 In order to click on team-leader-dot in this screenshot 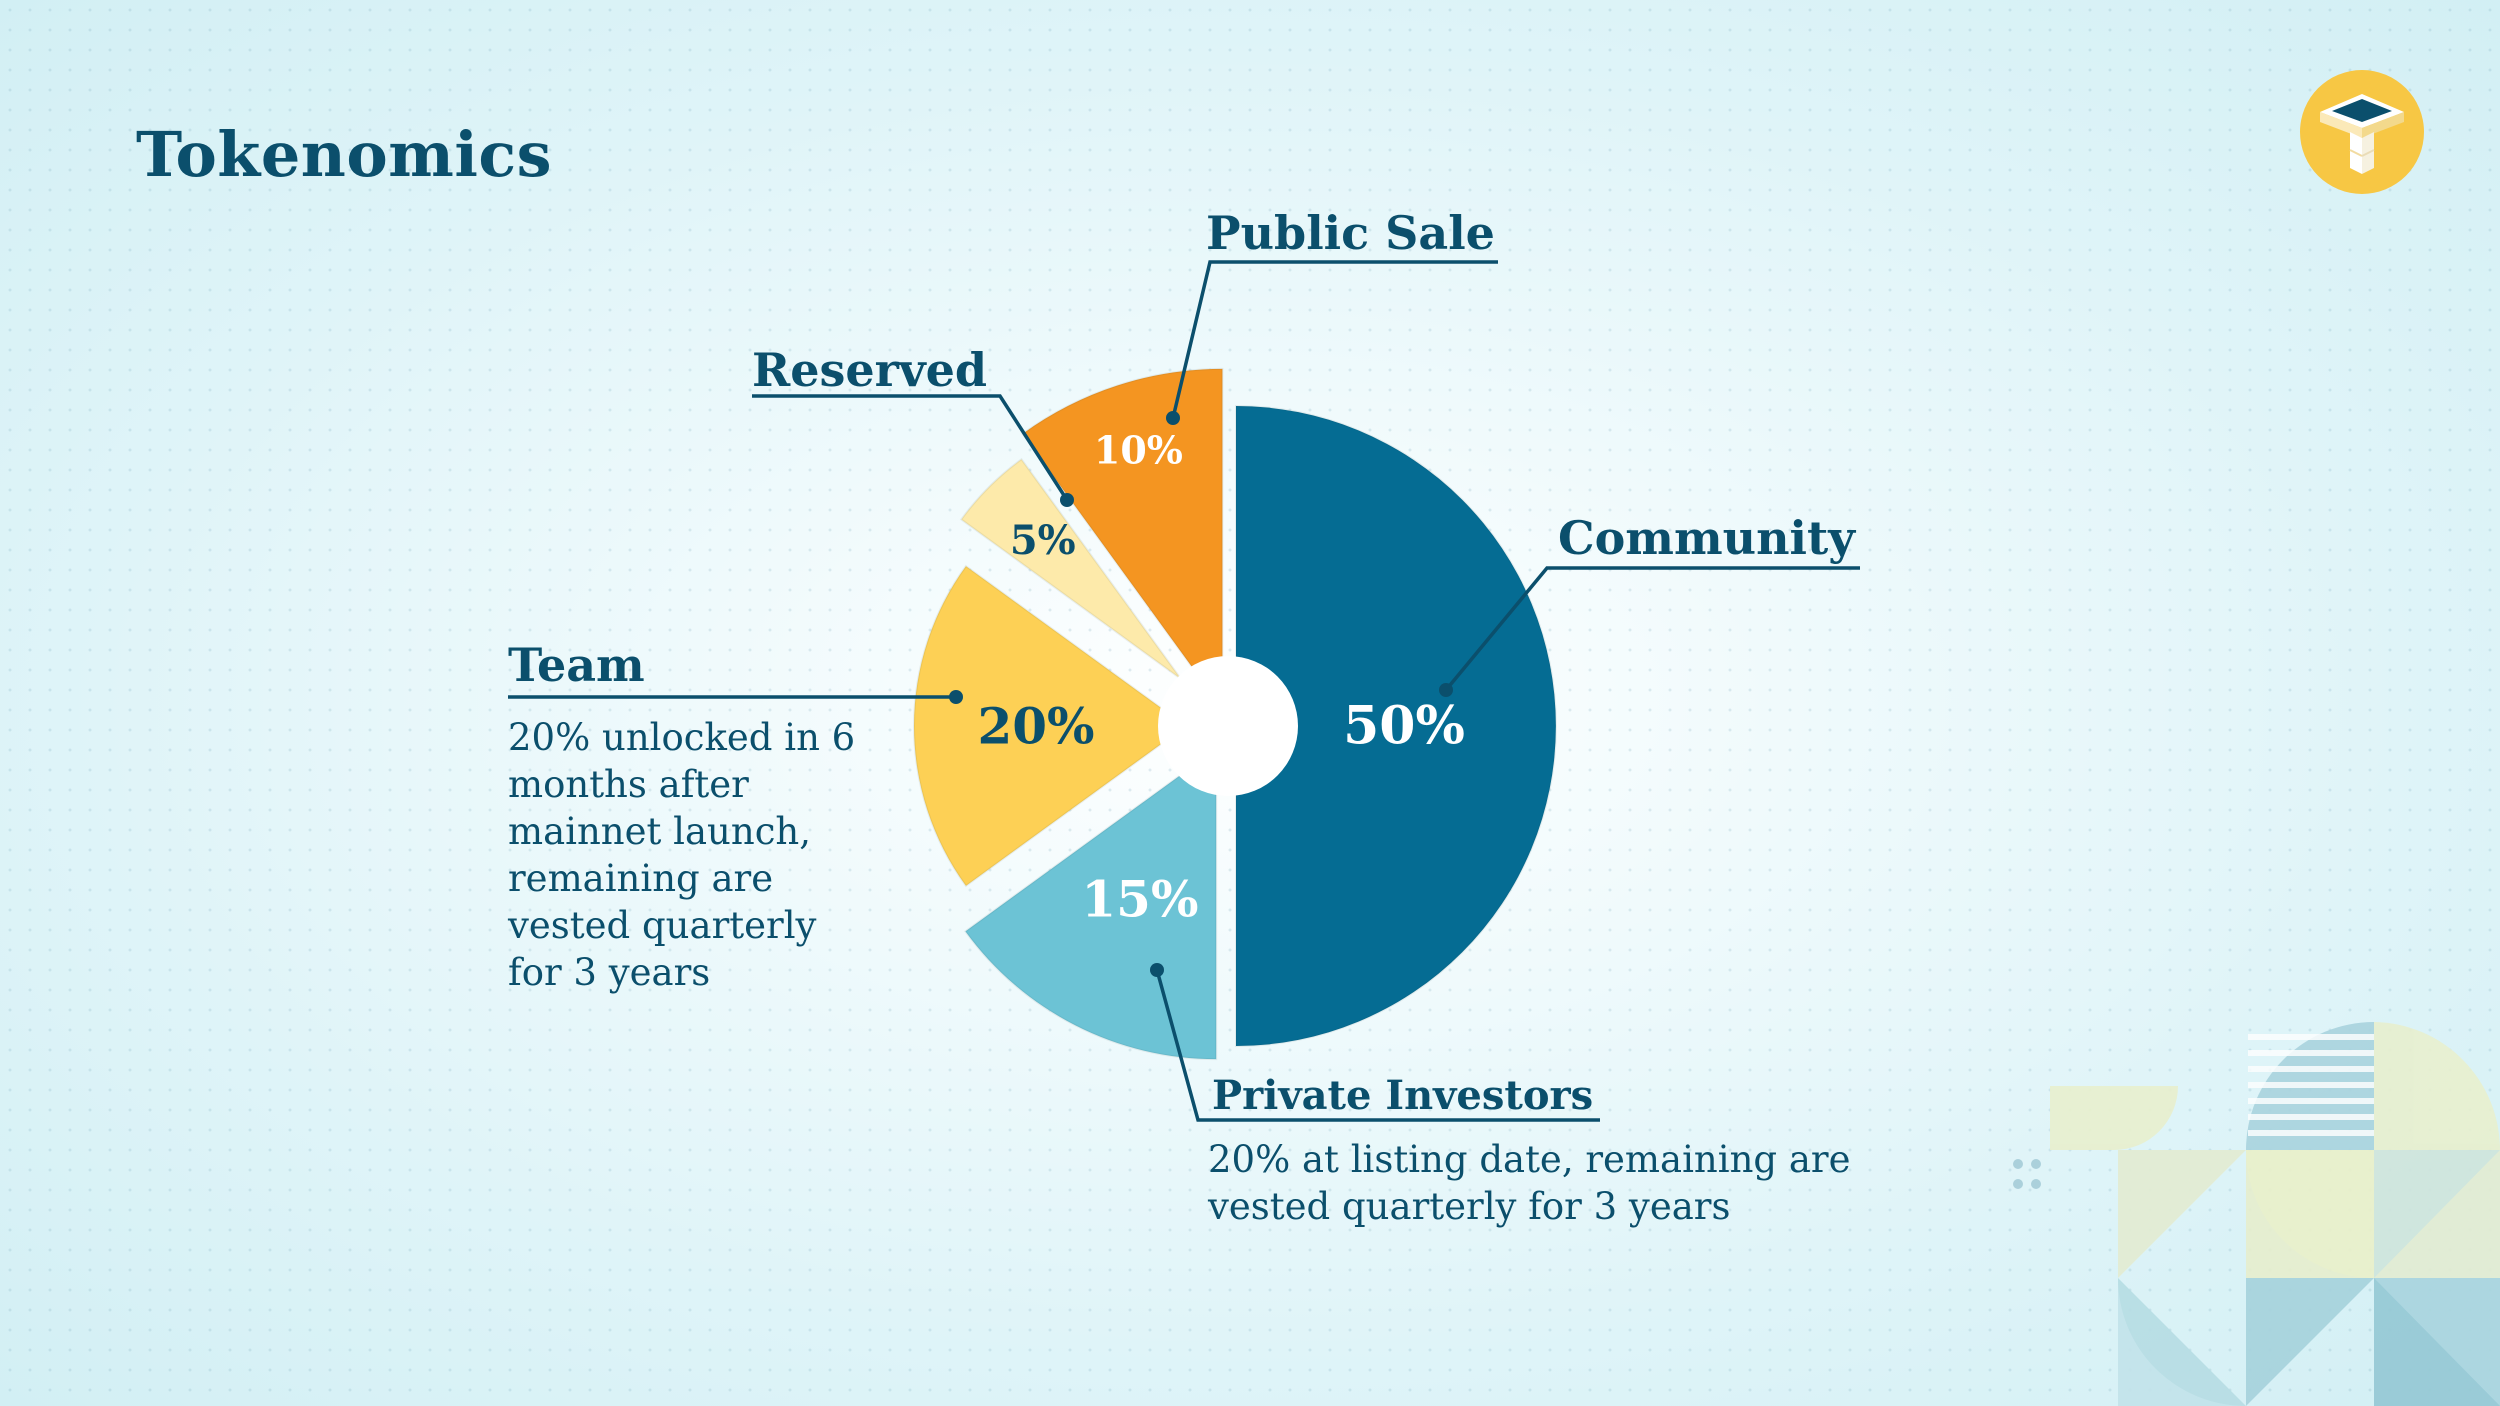, I will do `click(956, 697)`.